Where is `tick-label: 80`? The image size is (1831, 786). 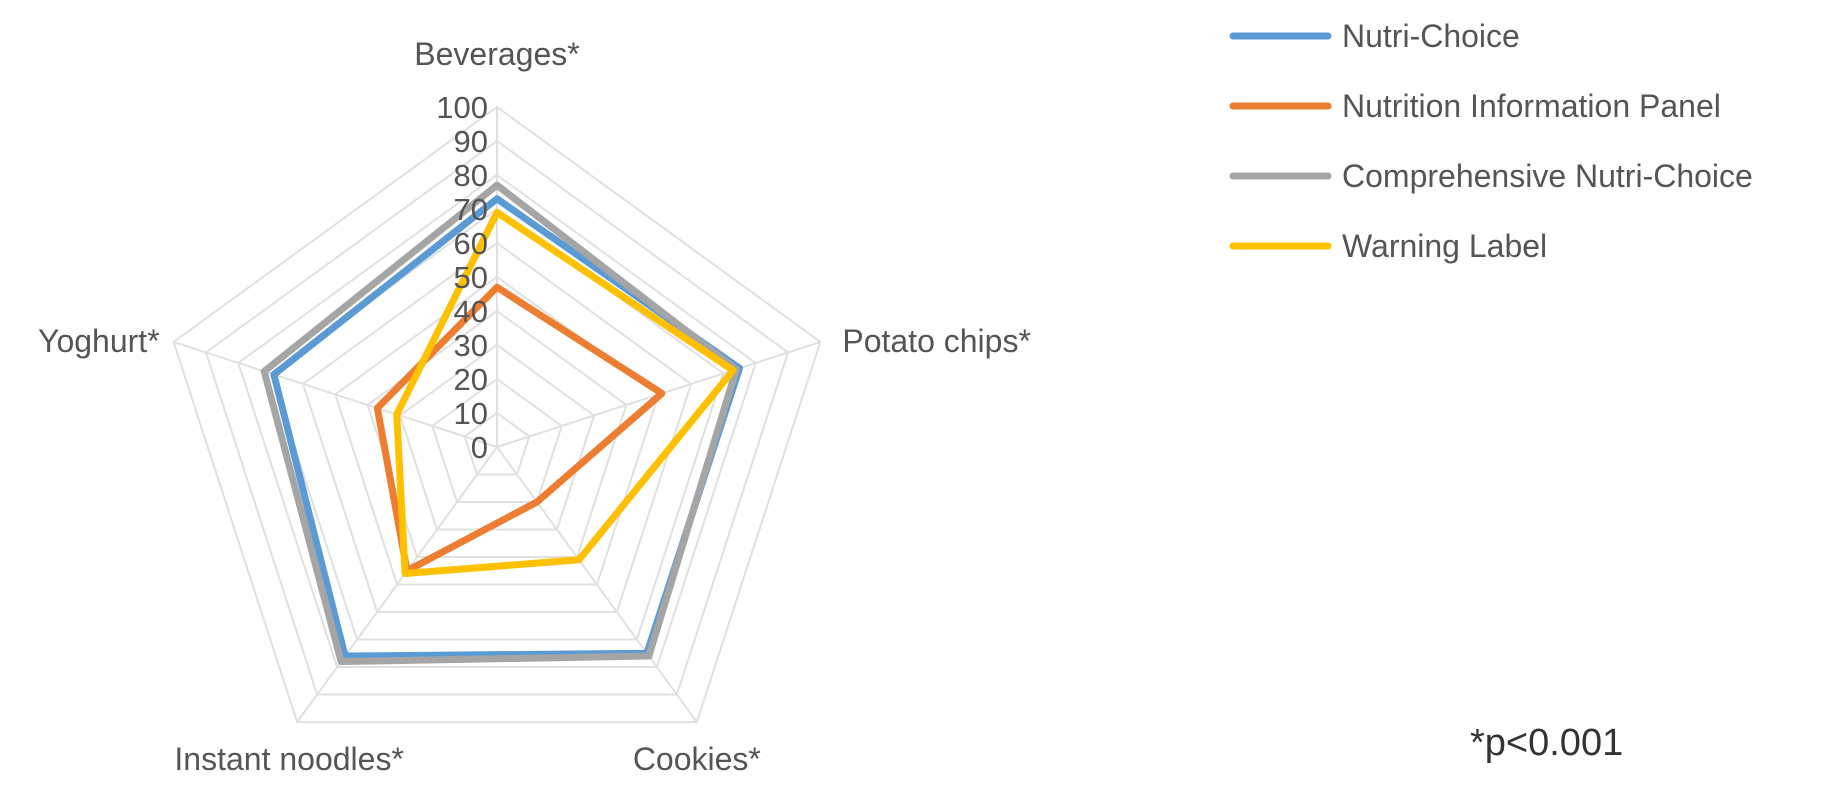 tick-label: 80 is located at coordinates (471, 175).